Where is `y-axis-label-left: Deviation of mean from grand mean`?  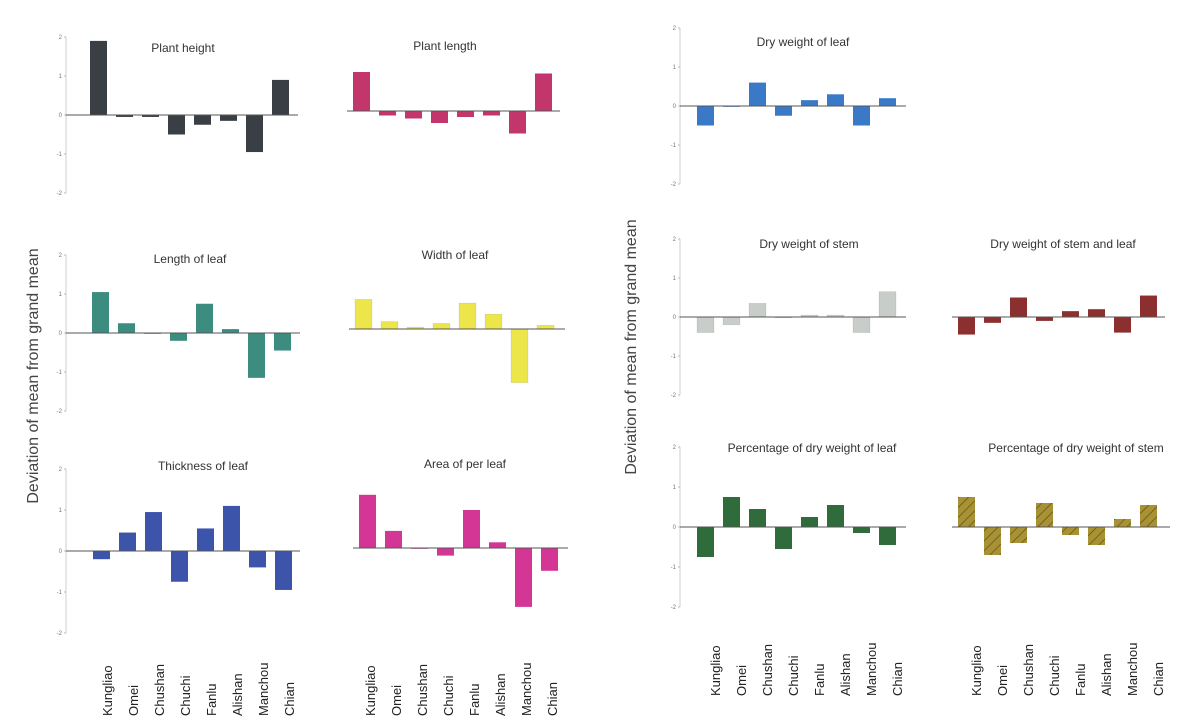 y-axis-label-left: Deviation of mean from grand mean is located at coordinates (33, 375).